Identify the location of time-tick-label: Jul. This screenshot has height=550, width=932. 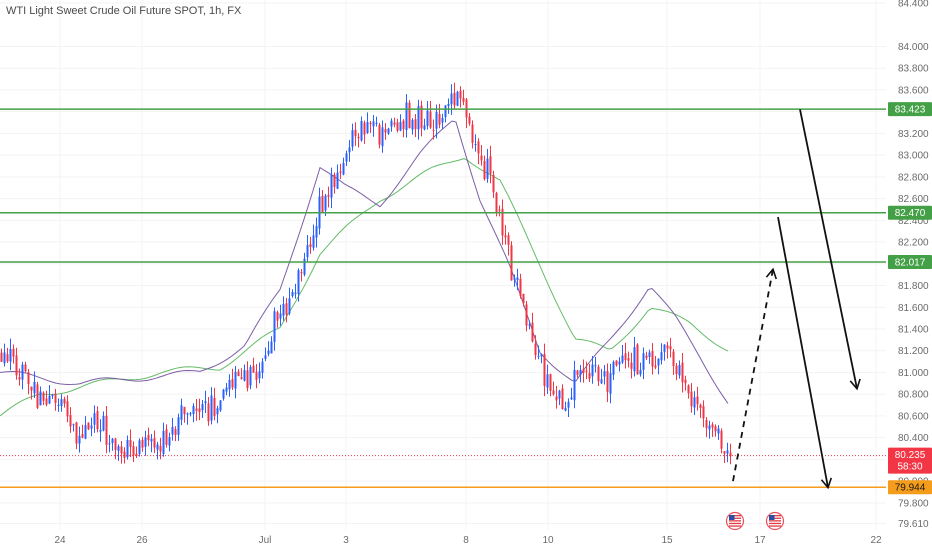
(265, 540).